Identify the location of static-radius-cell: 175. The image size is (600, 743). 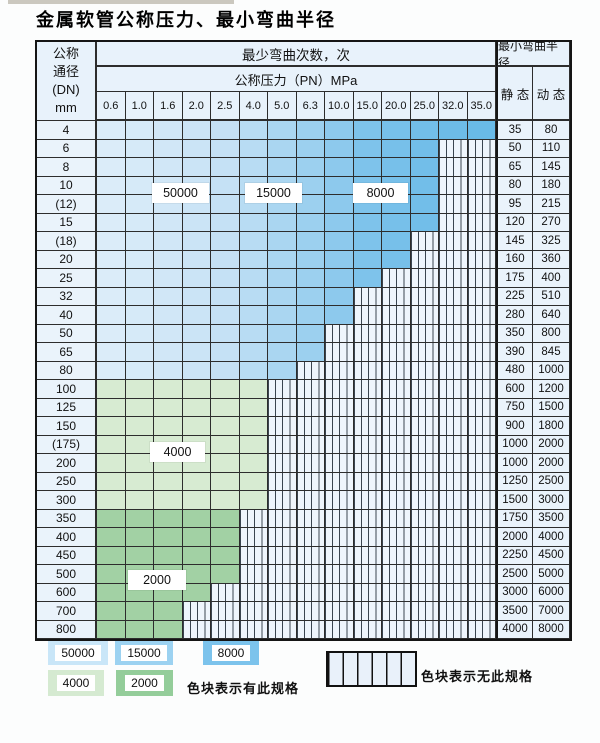
(514, 278).